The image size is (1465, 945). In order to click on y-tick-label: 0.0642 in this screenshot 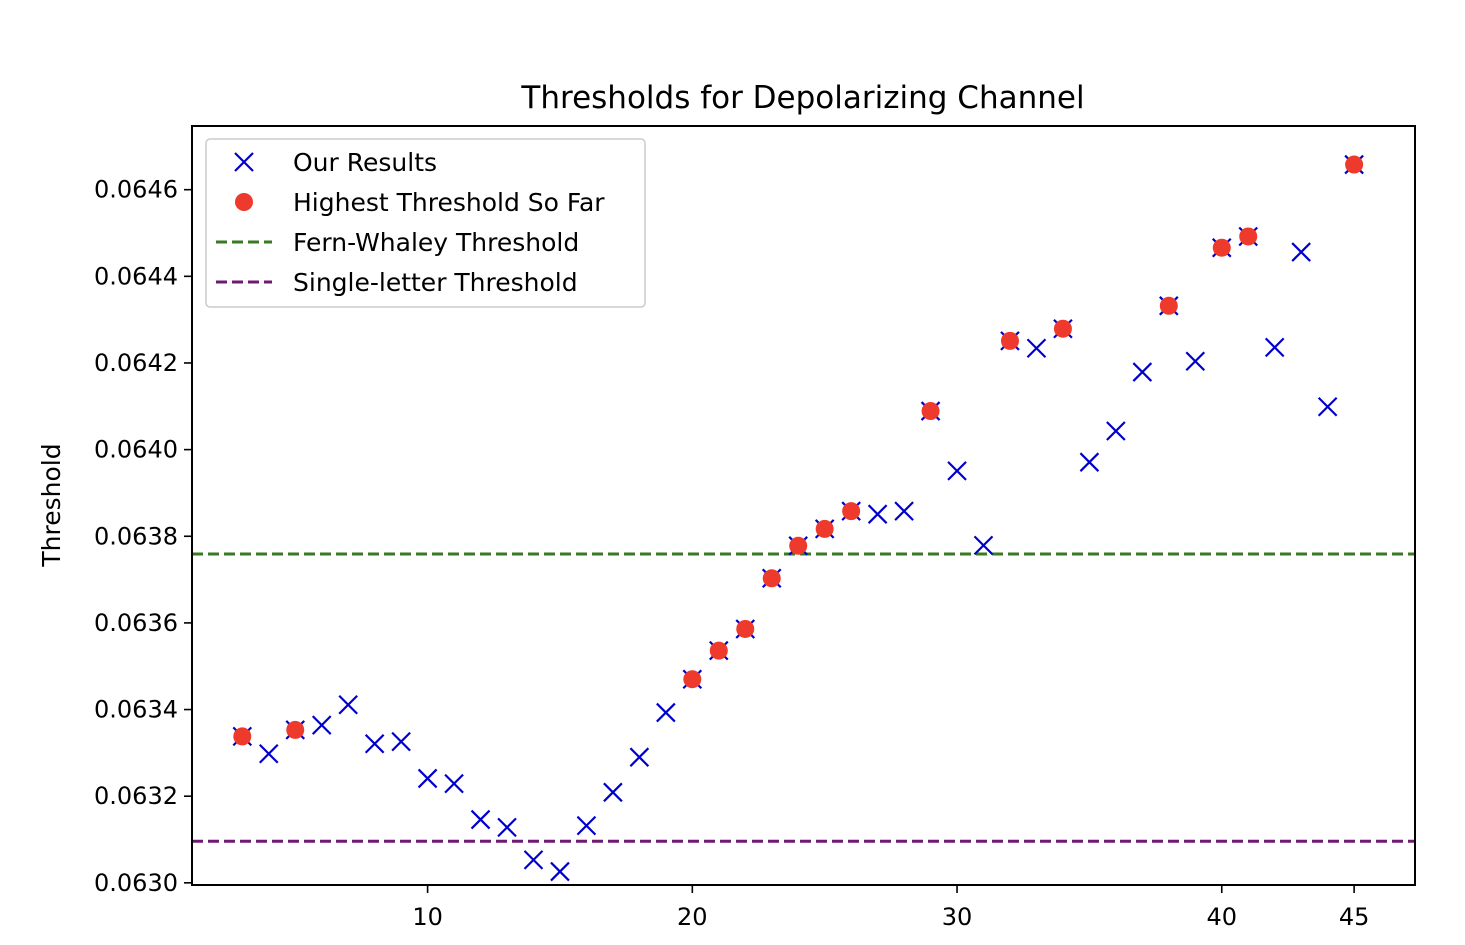, I will do `click(136, 363)`.